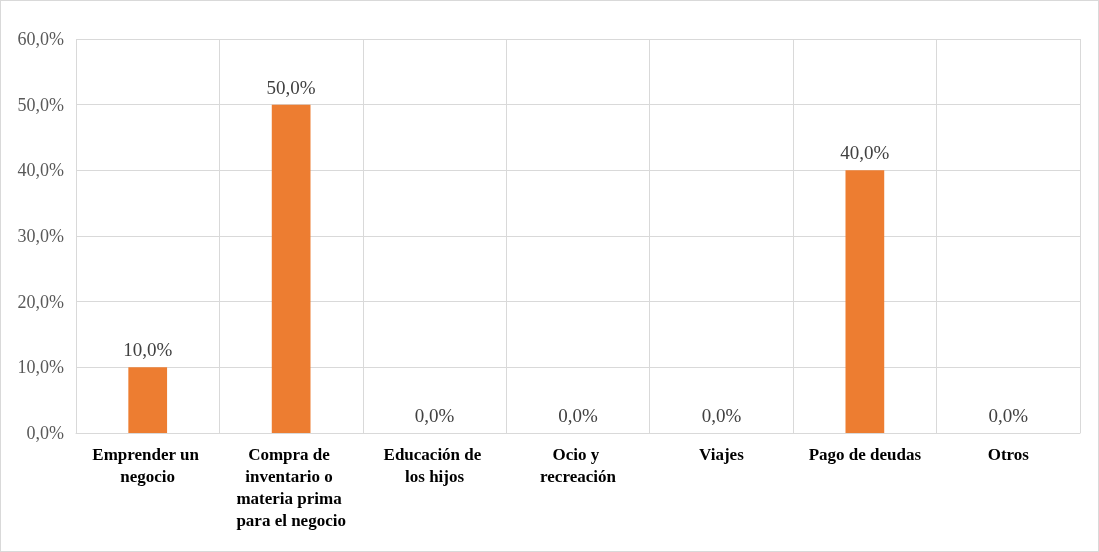 This screenshot has height=552, width=1099. What do you see at coordinates (45, 433) in the screenshot?
I see `y-tick-label: 0,0%` at bounding box center [45, 433].